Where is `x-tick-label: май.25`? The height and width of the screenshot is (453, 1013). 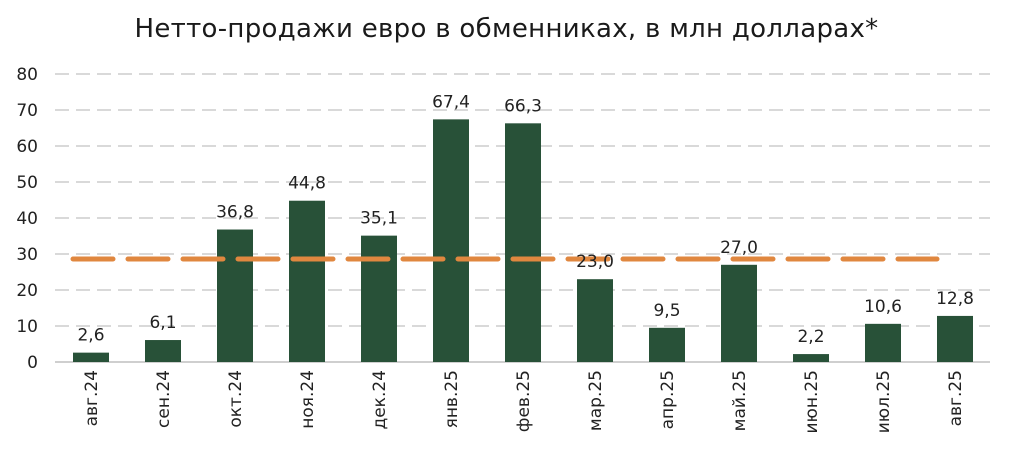
x-tick-label: май.25 is located at coordinates (740, 400).